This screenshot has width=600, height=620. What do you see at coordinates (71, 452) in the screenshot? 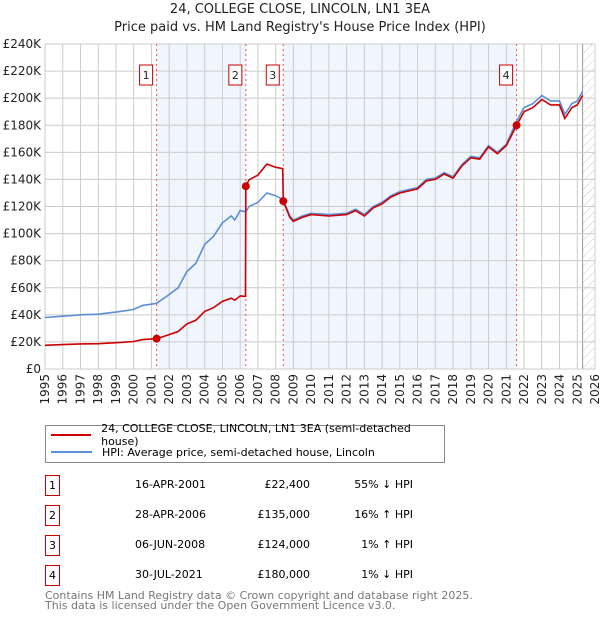
I see `legend-swatch-hpi` at bounding box center [71, 452].